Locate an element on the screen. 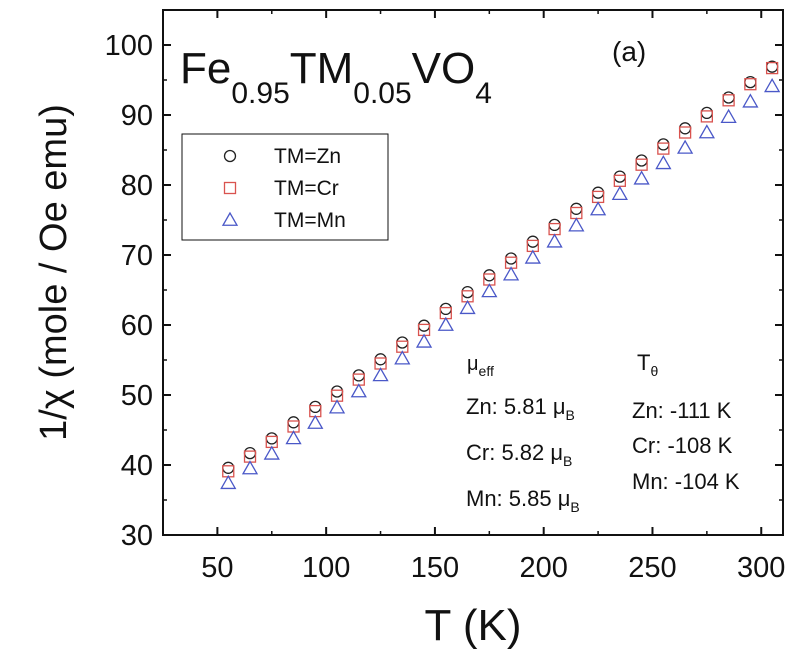 Image resolution: width=793 pixels, height=650 pixels. mu-eff-subscript-zn: B is located at coordinates (570, 415).